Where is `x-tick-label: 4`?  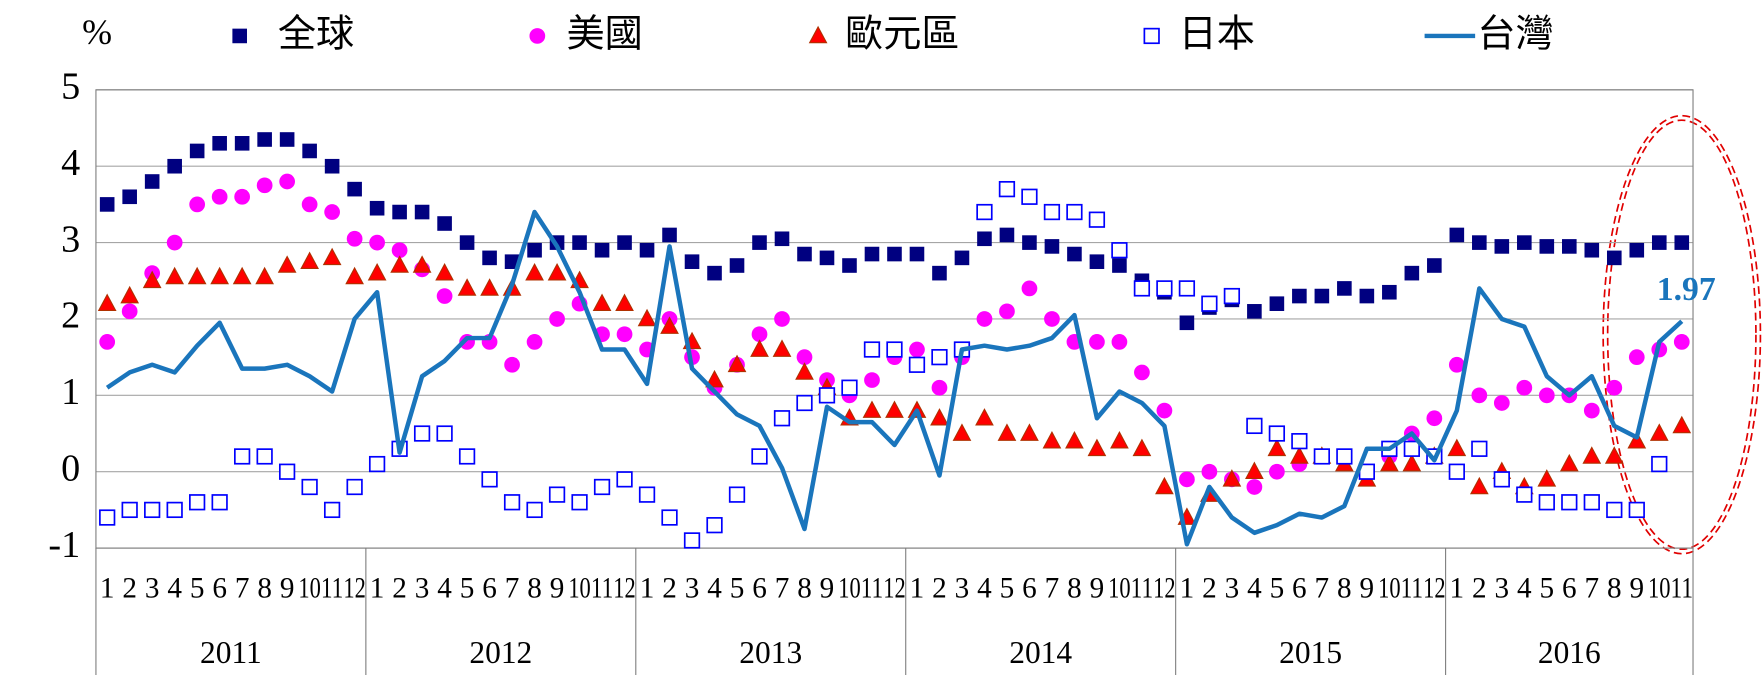 x-tick-label: 4 is located at coordinates (984, 588).